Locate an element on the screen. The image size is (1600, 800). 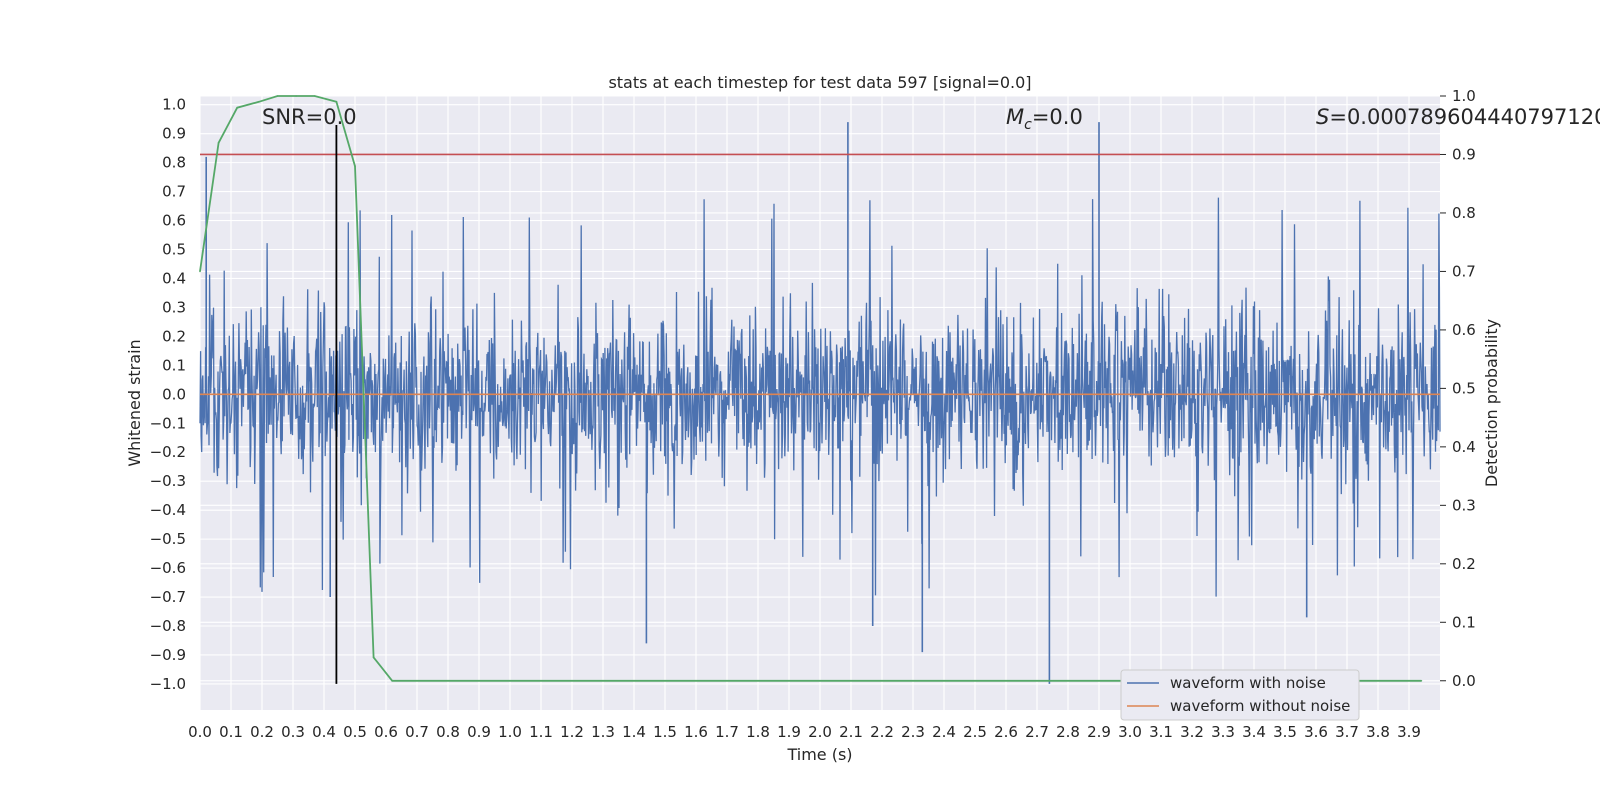
y-tick-label: 0.9 is located at coordinates (174, 134).